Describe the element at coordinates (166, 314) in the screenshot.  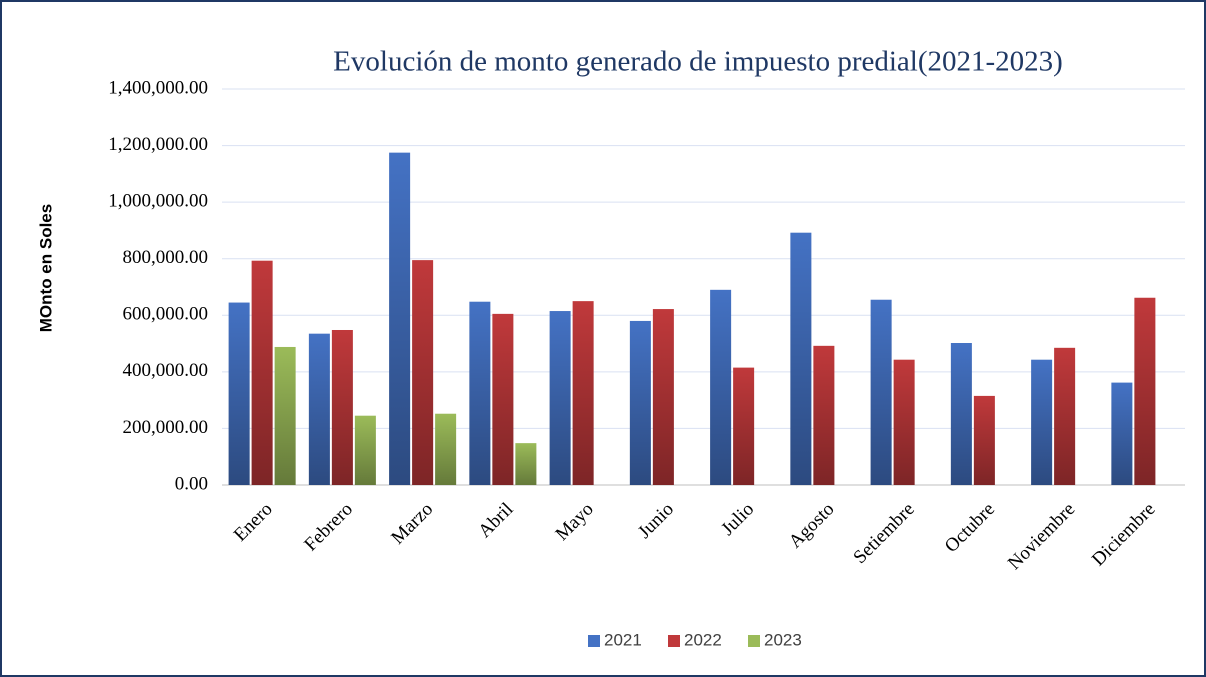
I see `y-tick-label: 600,000.00` at that location.